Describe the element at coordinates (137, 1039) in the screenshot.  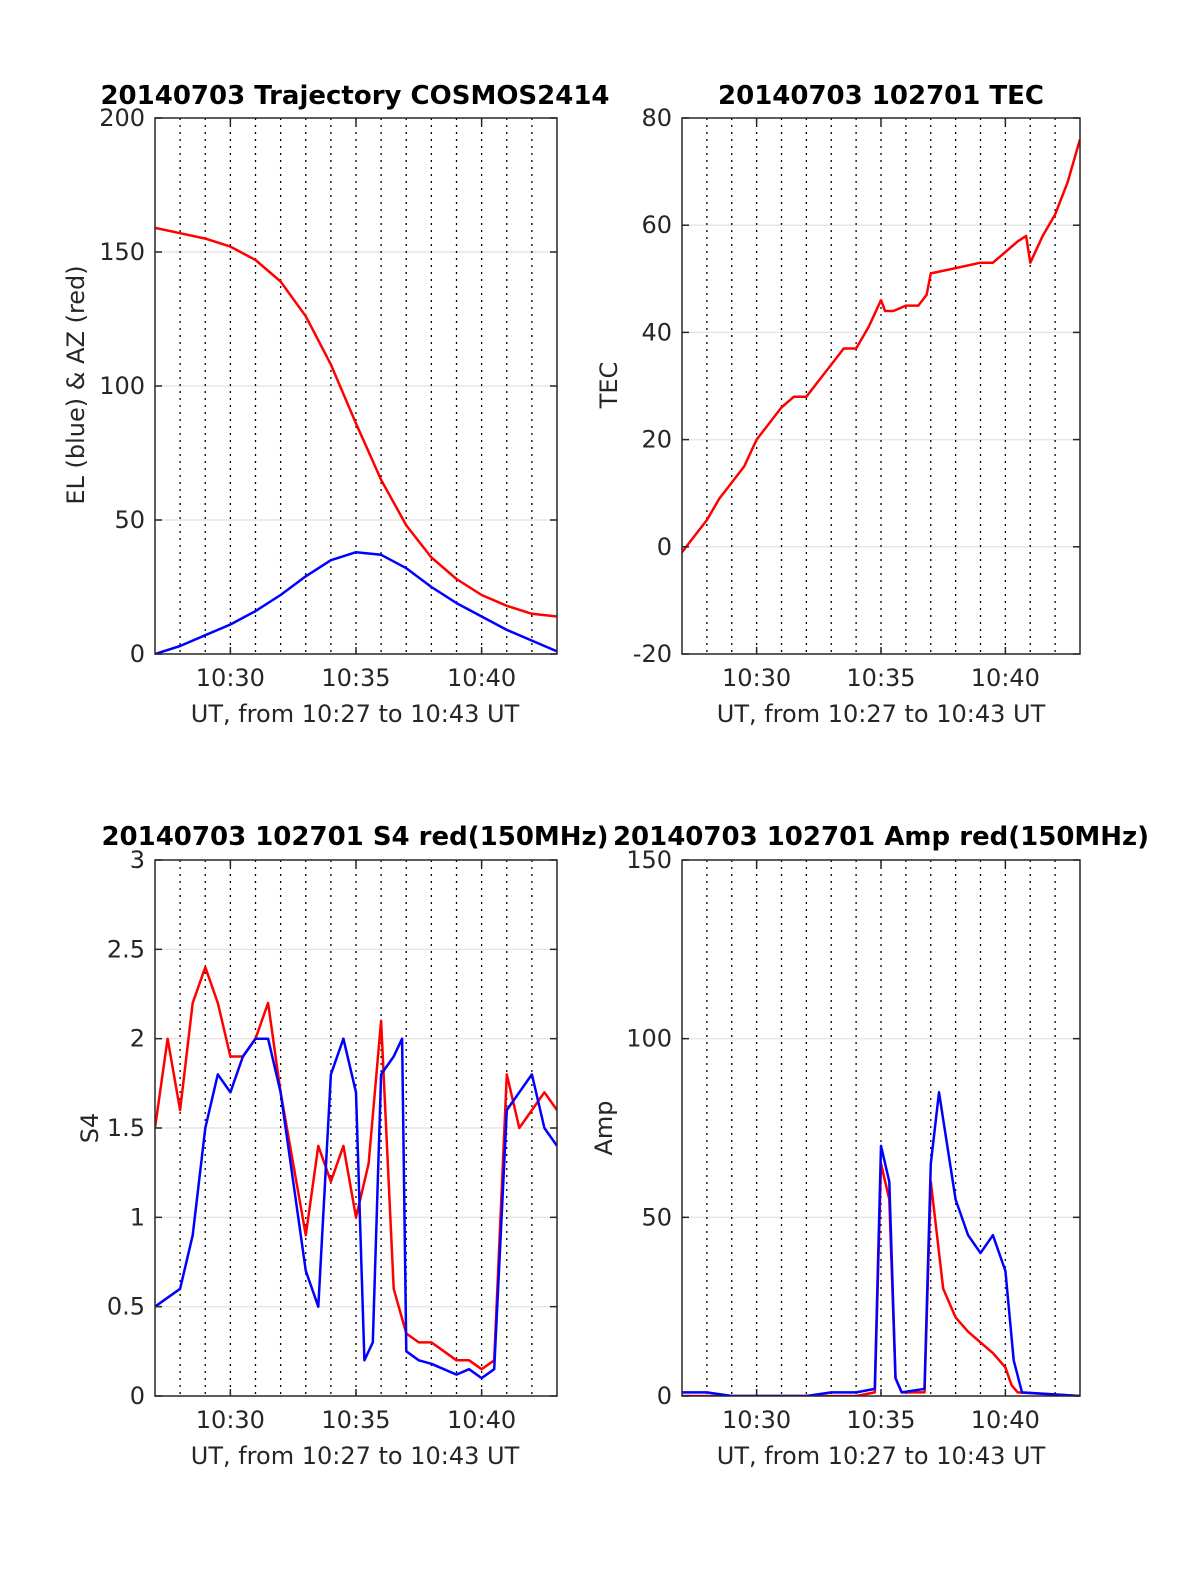
I see `y-tick-label: 2` at that location.